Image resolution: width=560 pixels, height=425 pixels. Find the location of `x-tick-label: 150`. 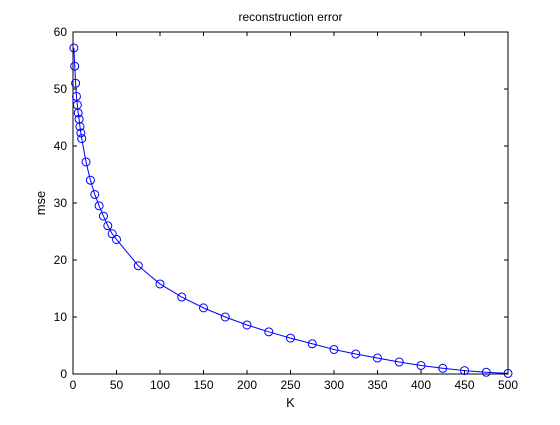

x-tick-label: 150 is located at coordinates (203, 385).